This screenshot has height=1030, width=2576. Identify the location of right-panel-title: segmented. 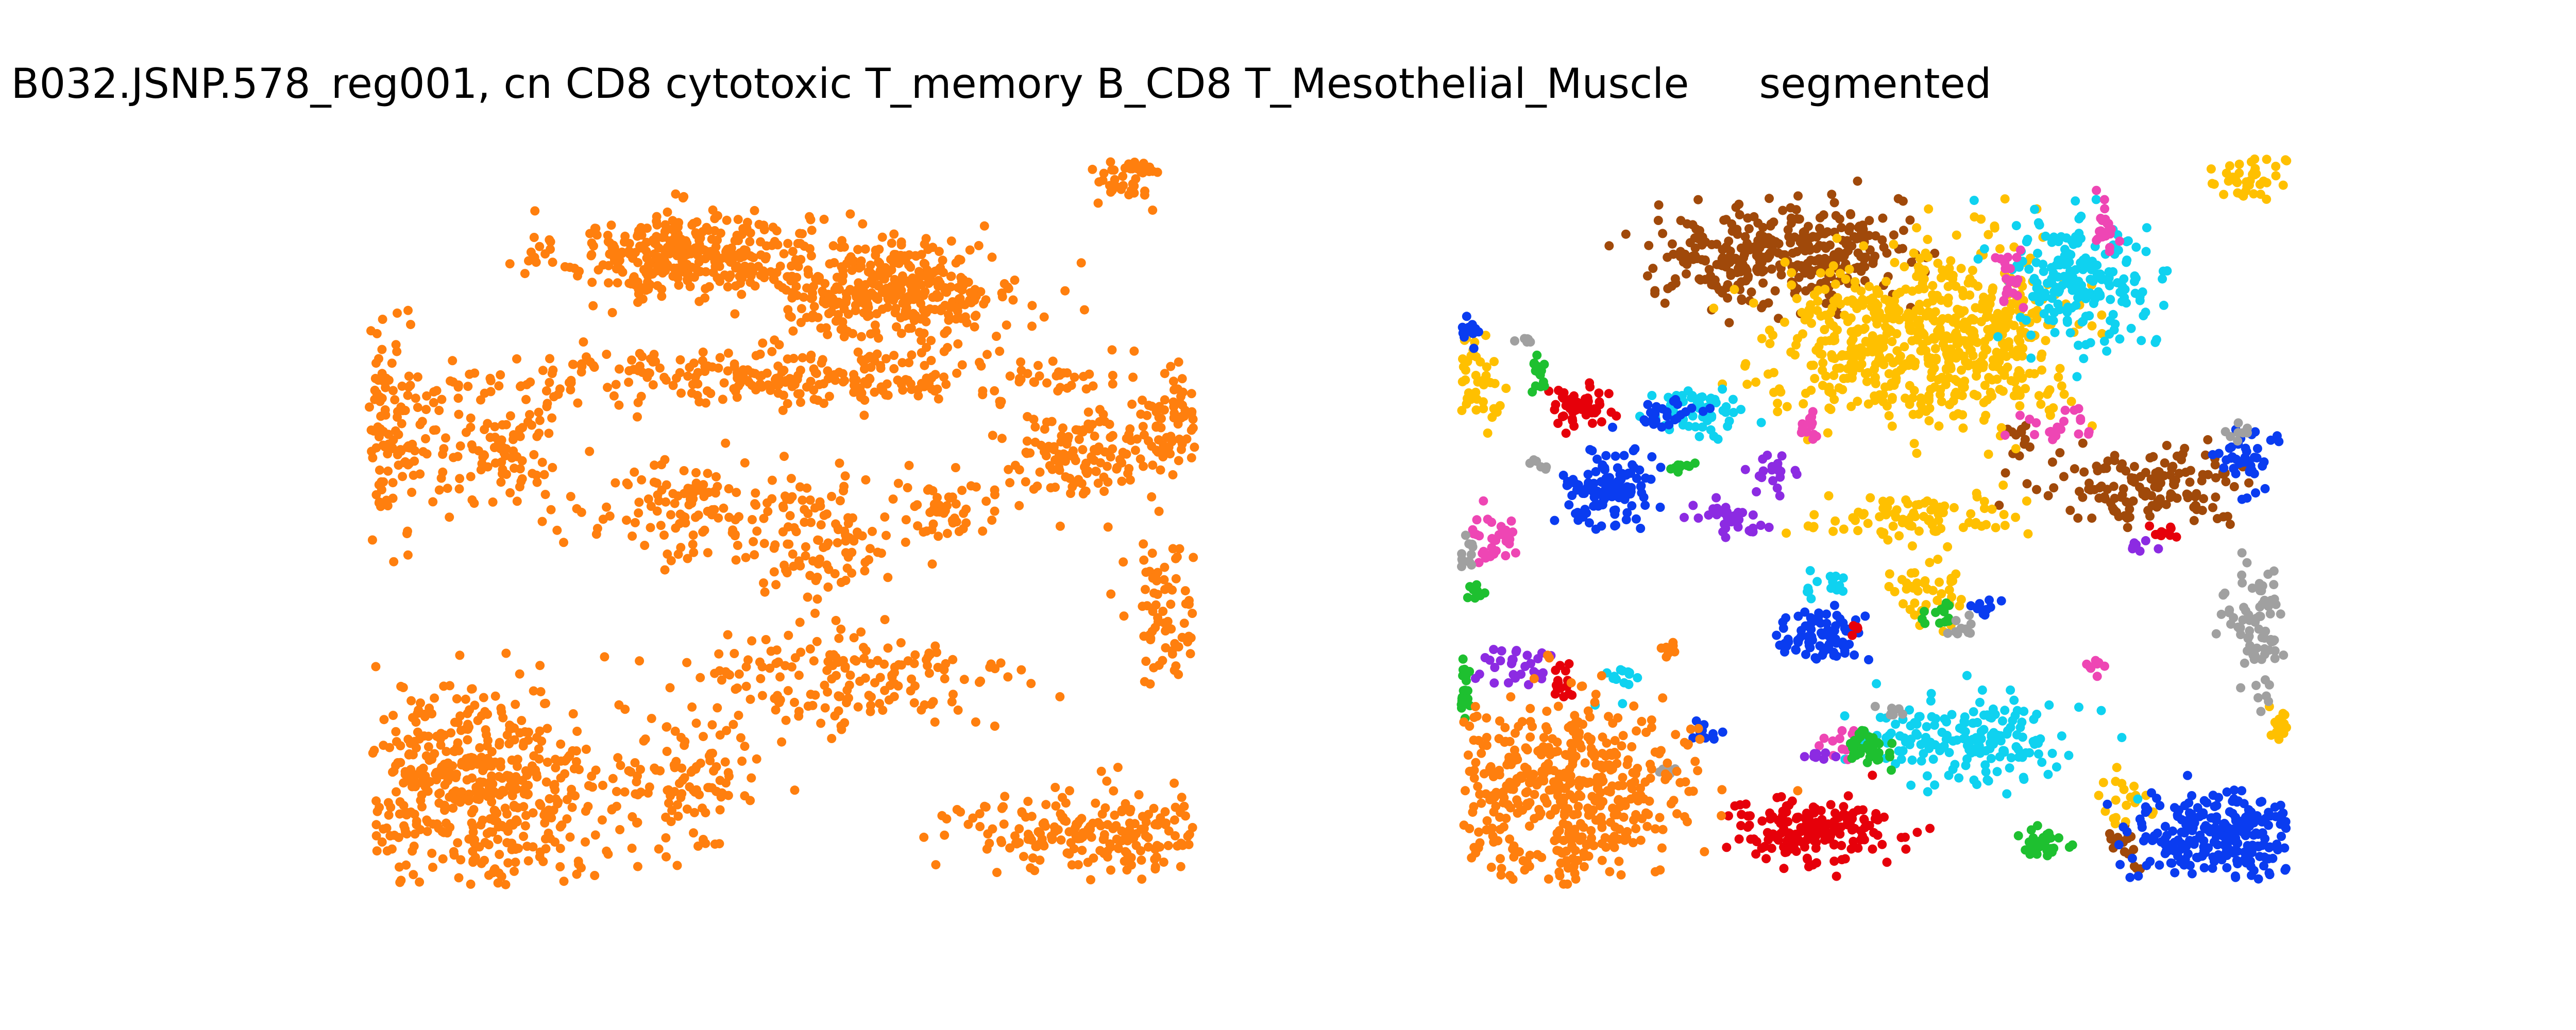
(1875, 84).